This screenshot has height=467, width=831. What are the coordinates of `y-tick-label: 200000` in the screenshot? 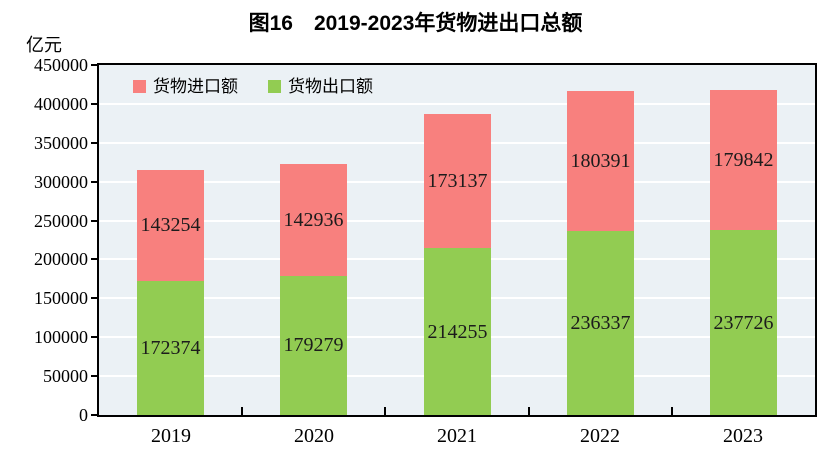 It's located at (61, 259).